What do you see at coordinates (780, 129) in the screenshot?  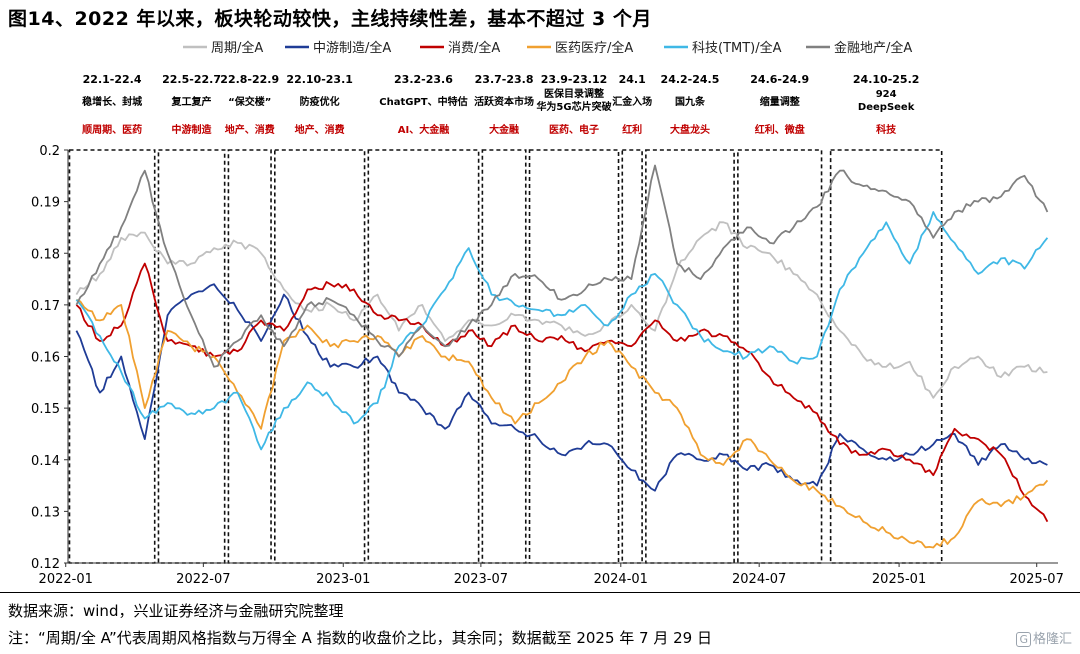 I see `period-sectors: 红利、微盘` at bounding box center [780, 129].